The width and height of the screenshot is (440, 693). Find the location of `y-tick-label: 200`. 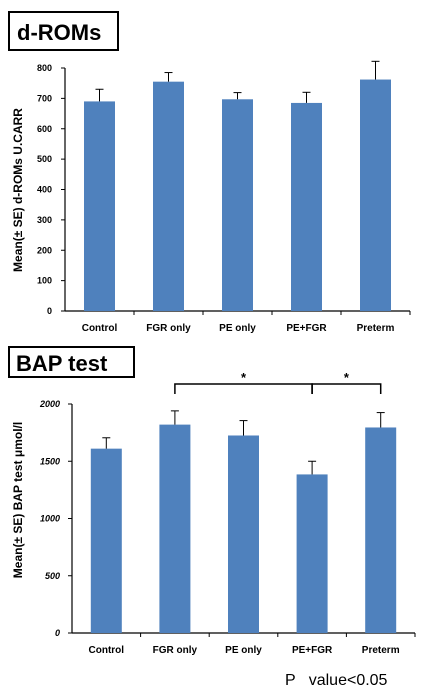

y-tick-label: 200 is located at coordinates (44, 250).